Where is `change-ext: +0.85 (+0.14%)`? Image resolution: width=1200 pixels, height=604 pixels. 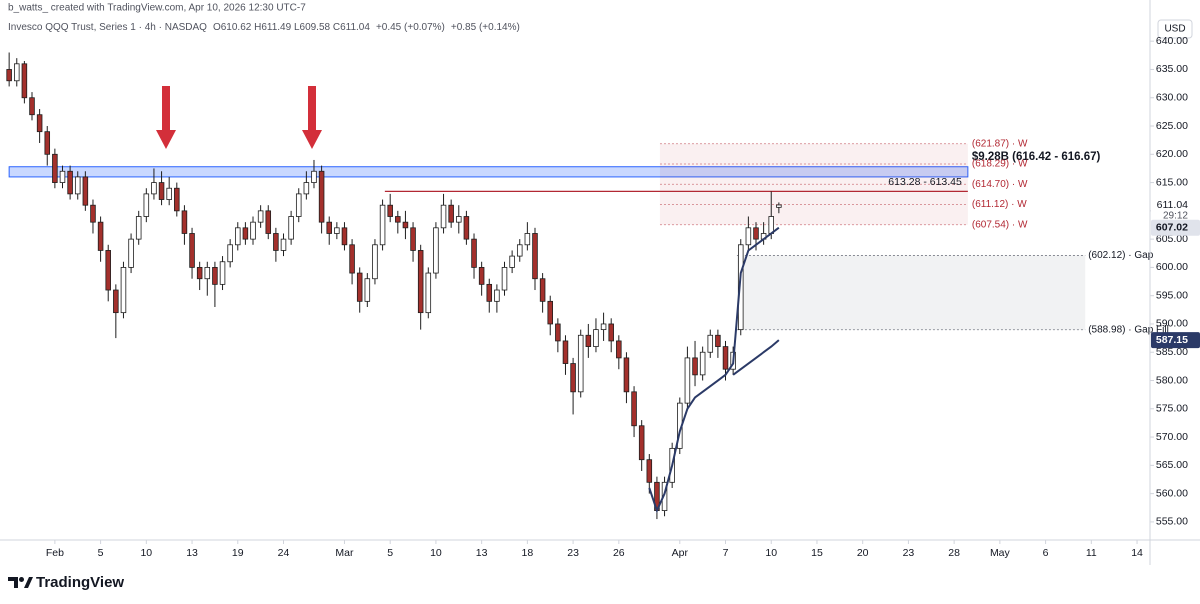 change-ext: +0.85 (+0.14%) is located at coordinates (485, 27).